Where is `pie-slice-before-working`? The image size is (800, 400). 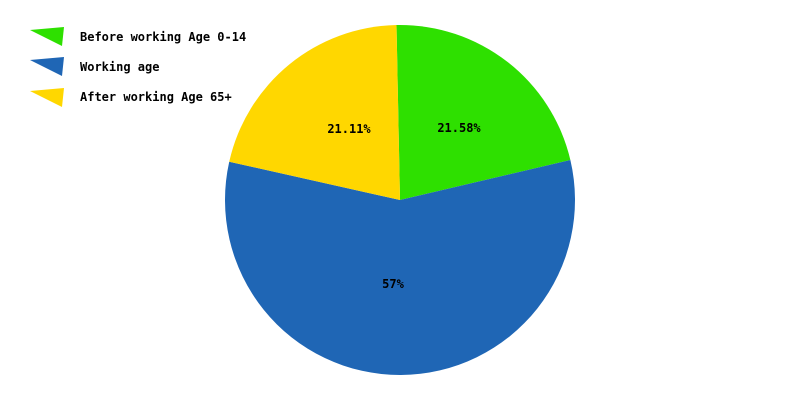
pie-slice-before-working is located at coordinates (483, 112).